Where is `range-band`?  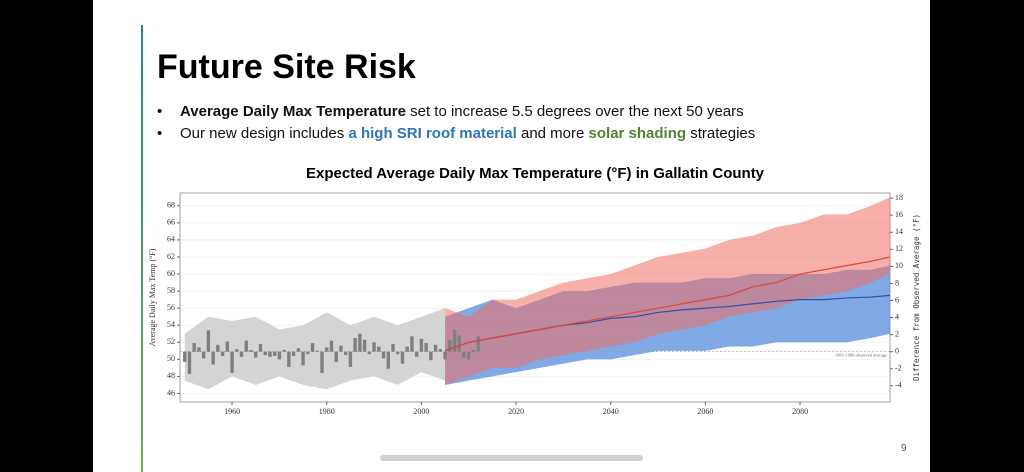
range-band is located at coordinates (315, 349).